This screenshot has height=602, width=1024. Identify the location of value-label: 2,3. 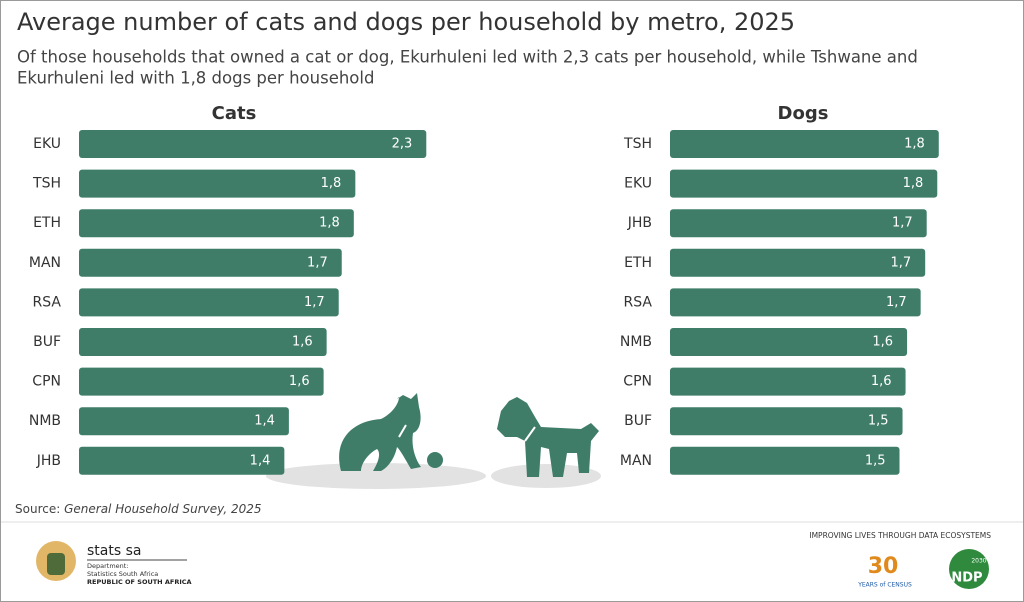
(402, 144).